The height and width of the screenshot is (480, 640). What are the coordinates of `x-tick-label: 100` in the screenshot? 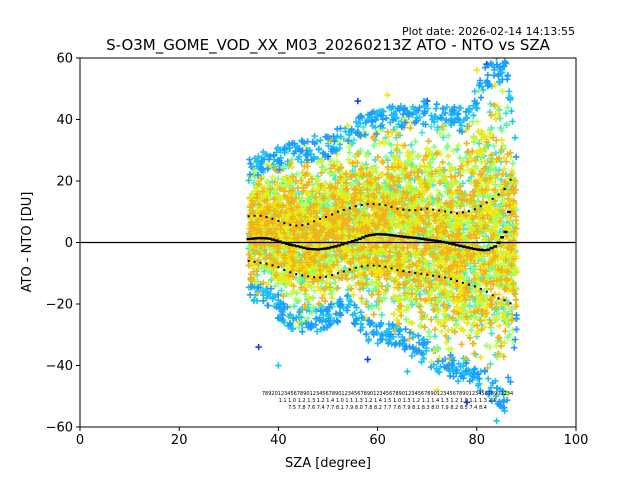 It's located at (576, 440).